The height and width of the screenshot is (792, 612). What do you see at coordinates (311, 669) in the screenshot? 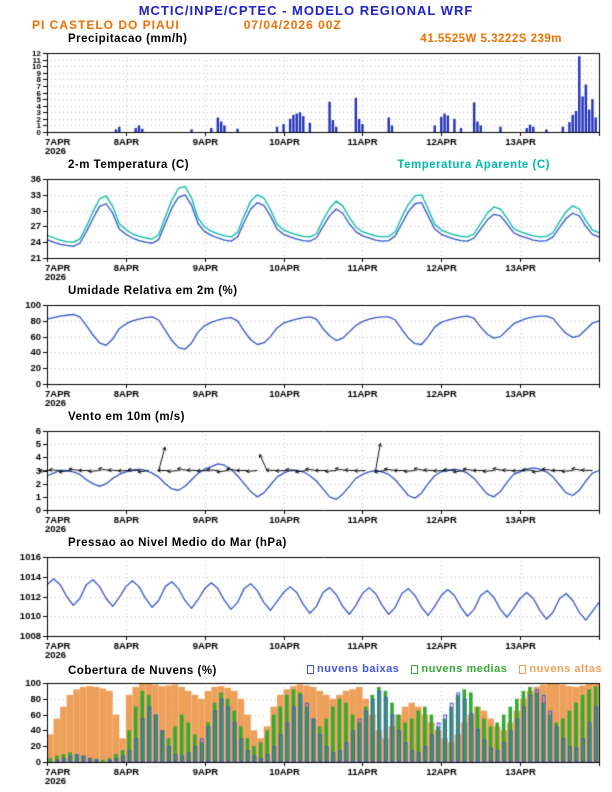
I see `cloud-low-swatch-icon` at bounding box center [311, 669].